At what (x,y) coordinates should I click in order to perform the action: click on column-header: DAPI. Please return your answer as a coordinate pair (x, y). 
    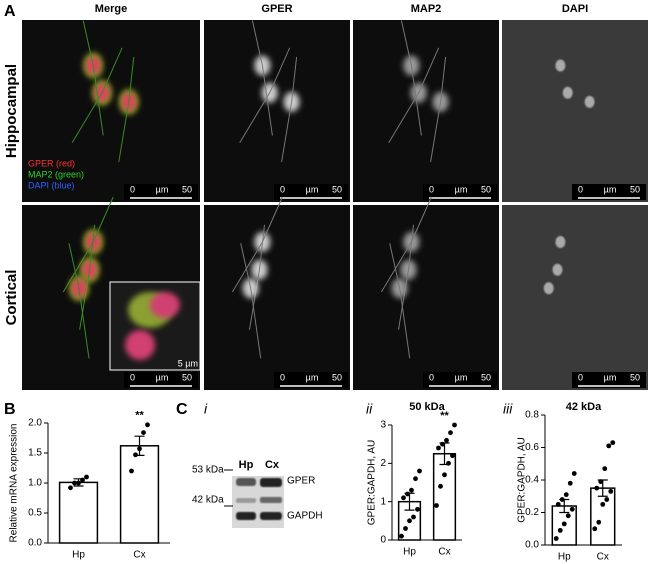
    Looking at the image, I should click on (575, 9).